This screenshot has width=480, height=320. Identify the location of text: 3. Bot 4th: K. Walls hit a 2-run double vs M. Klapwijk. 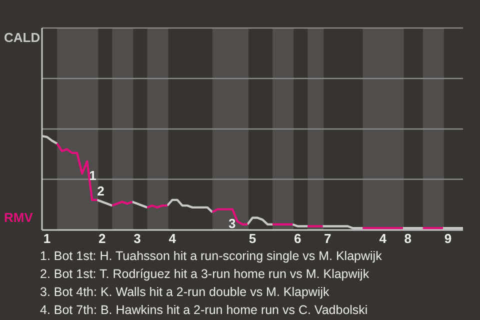
(185, 292).